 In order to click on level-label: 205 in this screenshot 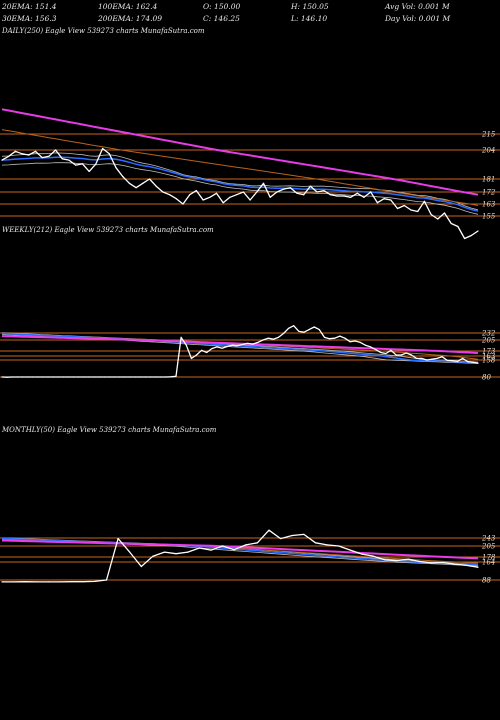, I will do `click(488, 547)`.